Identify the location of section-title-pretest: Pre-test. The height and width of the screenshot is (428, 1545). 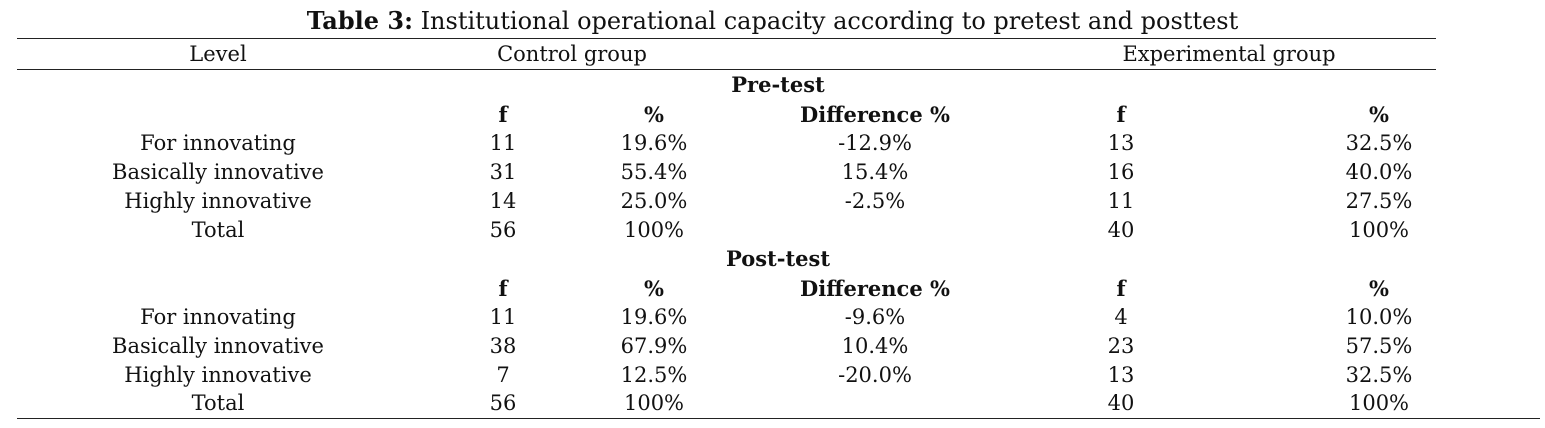
(778, 84).